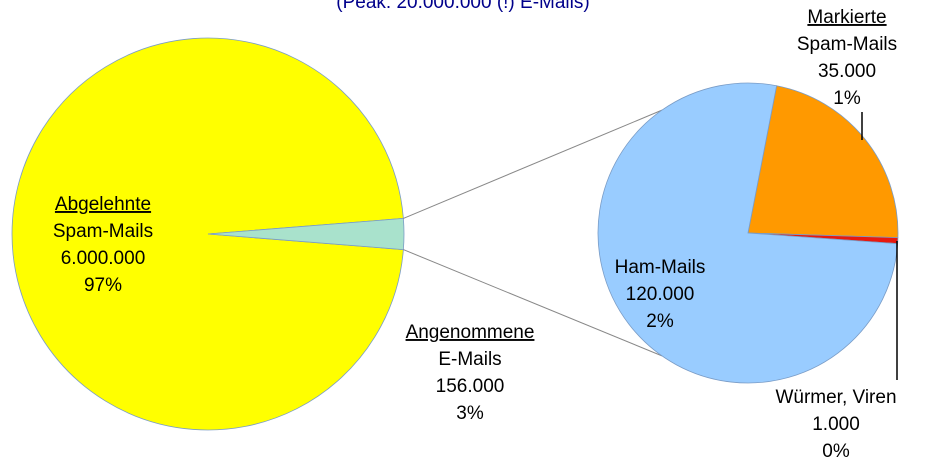 Image resolution: width=927 pixels, height=459 pixels. I want to click on percent-label: 2%, so click(660, 321).